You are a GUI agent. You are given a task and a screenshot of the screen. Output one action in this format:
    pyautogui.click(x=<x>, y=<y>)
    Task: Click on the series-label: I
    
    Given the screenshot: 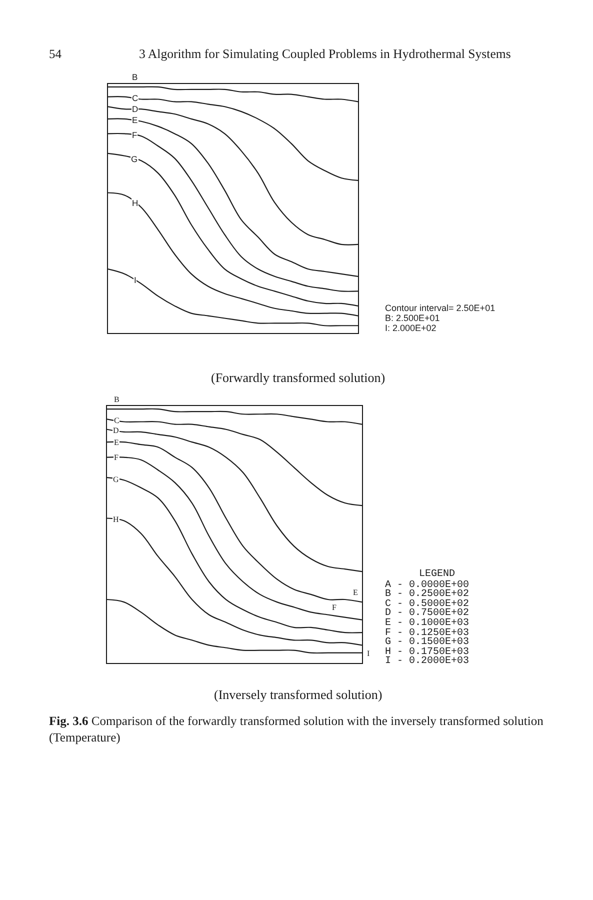 What is the action you would take?
    pyautogui.click(x=135, y=280)
    